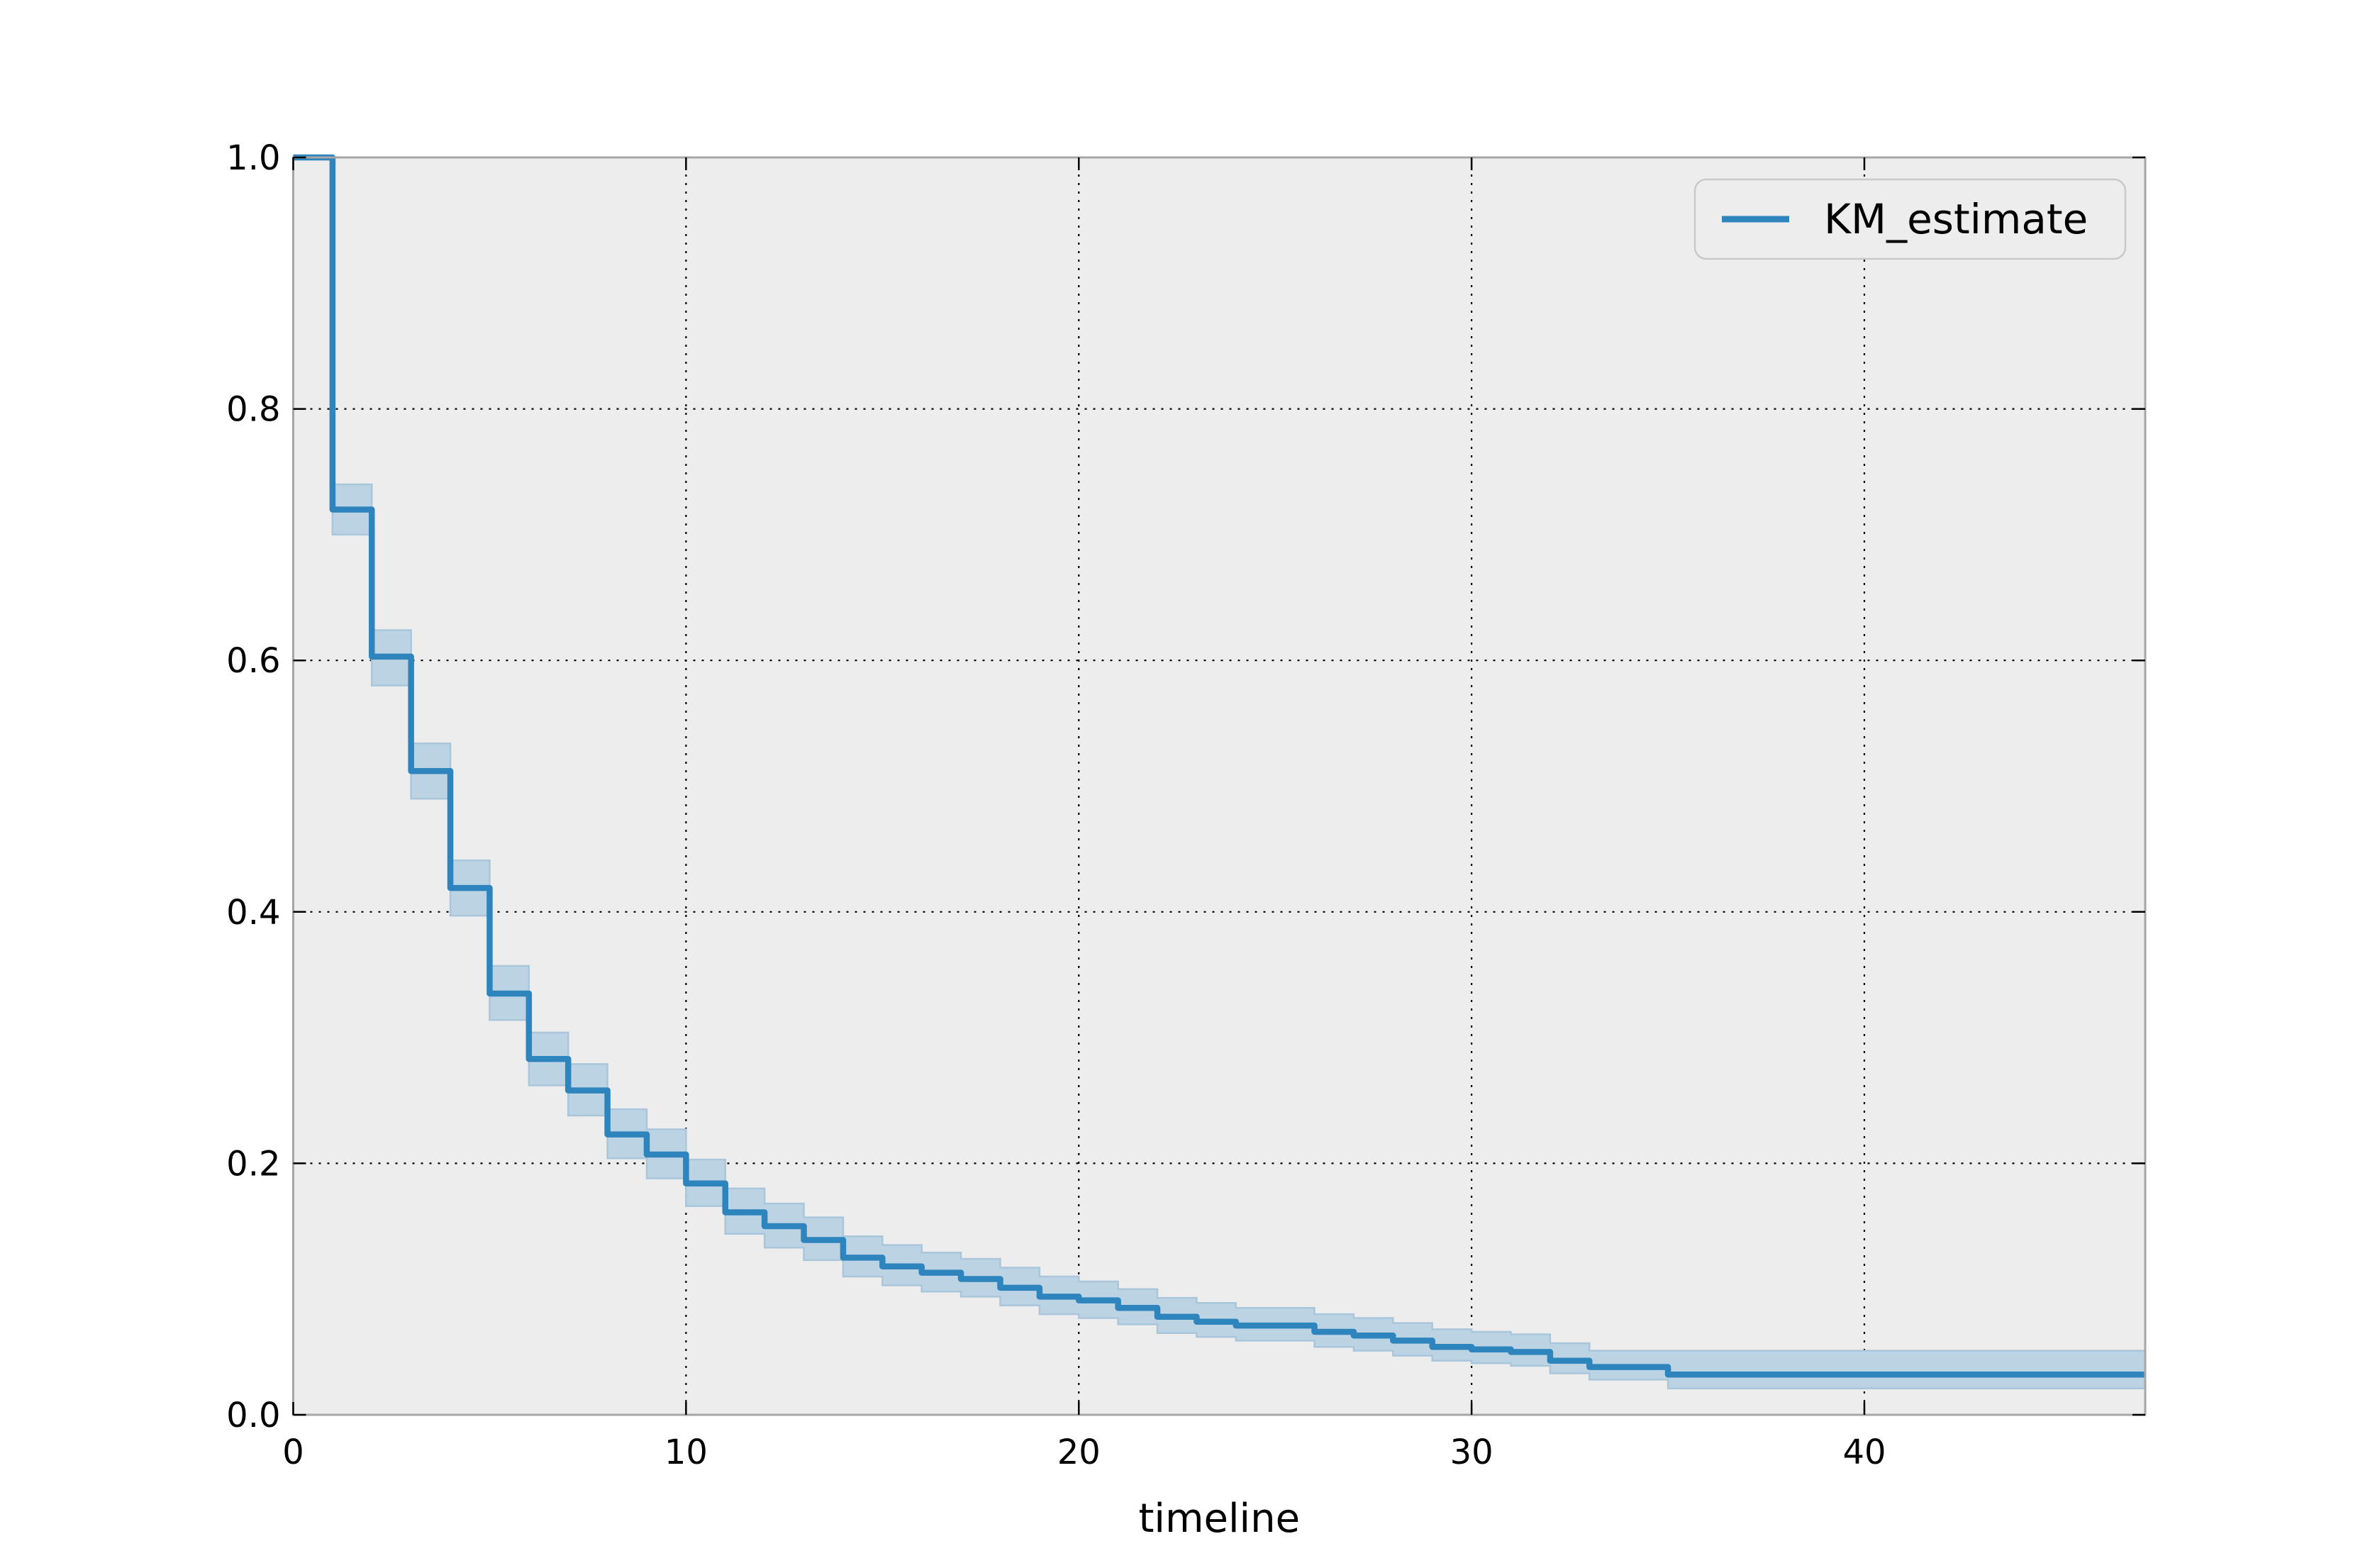  I want to click on legend-box: KM_estimate, so click(1910, 219).